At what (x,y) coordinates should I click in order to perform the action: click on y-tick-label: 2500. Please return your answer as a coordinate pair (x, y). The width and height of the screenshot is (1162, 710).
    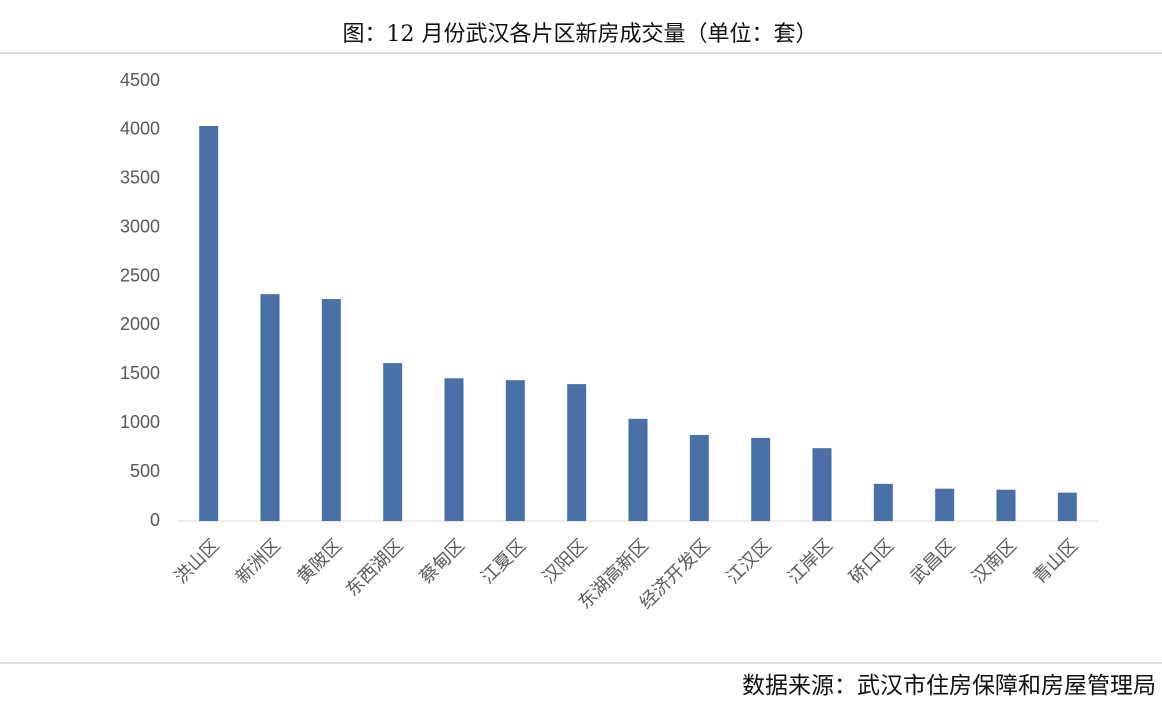
    Looking at the image, I should click on (140, 275).